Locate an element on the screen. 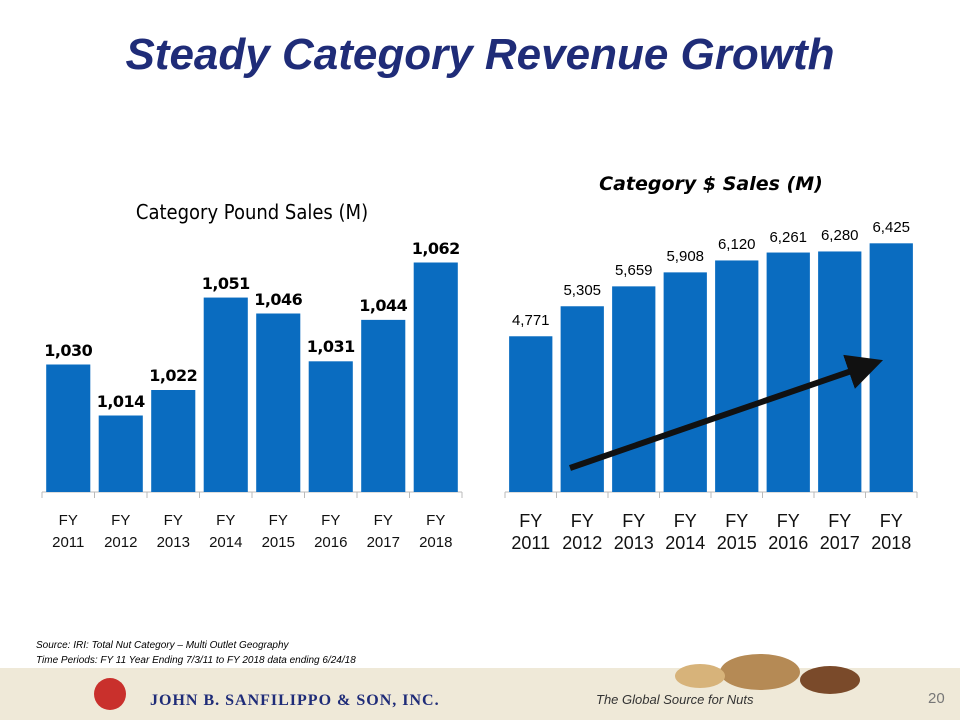 Image resolution: width=960 pixels, height=720 pixels. value-label: 1,051 is located at coordinates (226, 283).